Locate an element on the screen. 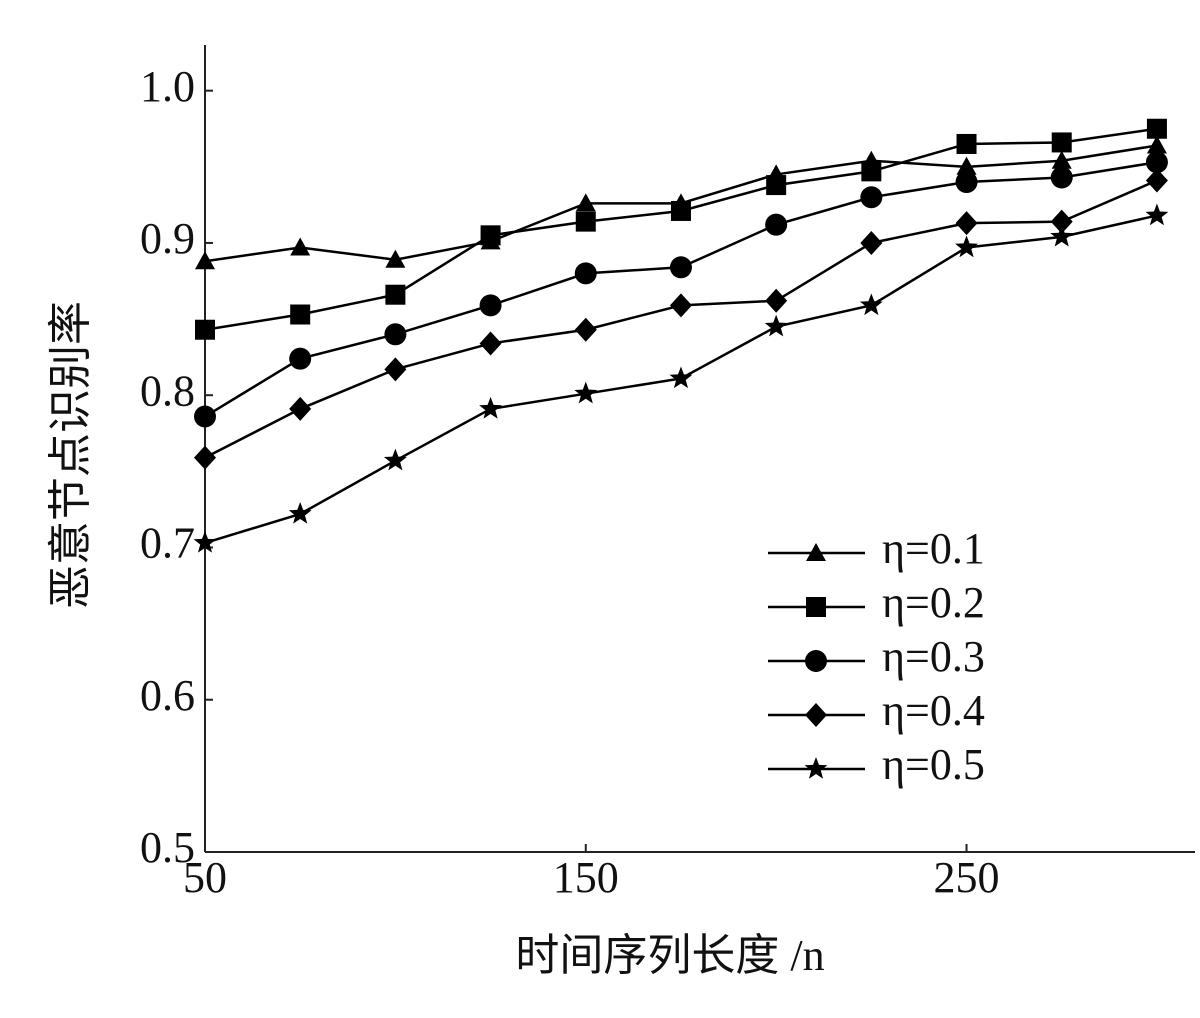 The image size is (1200, 1018). y-tick-label: 0.5 is located at coordinates (167, 847).